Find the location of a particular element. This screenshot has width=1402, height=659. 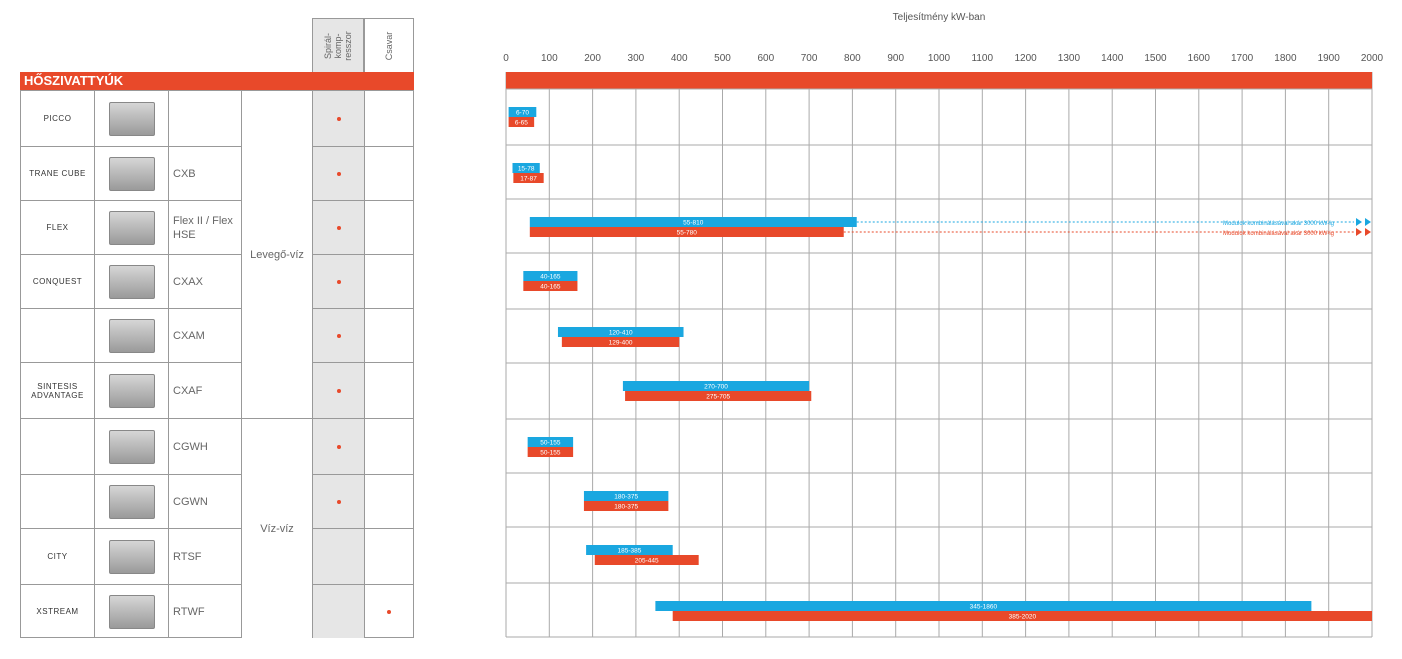

brand-name: PICCO is located at coordinates (57, 118).